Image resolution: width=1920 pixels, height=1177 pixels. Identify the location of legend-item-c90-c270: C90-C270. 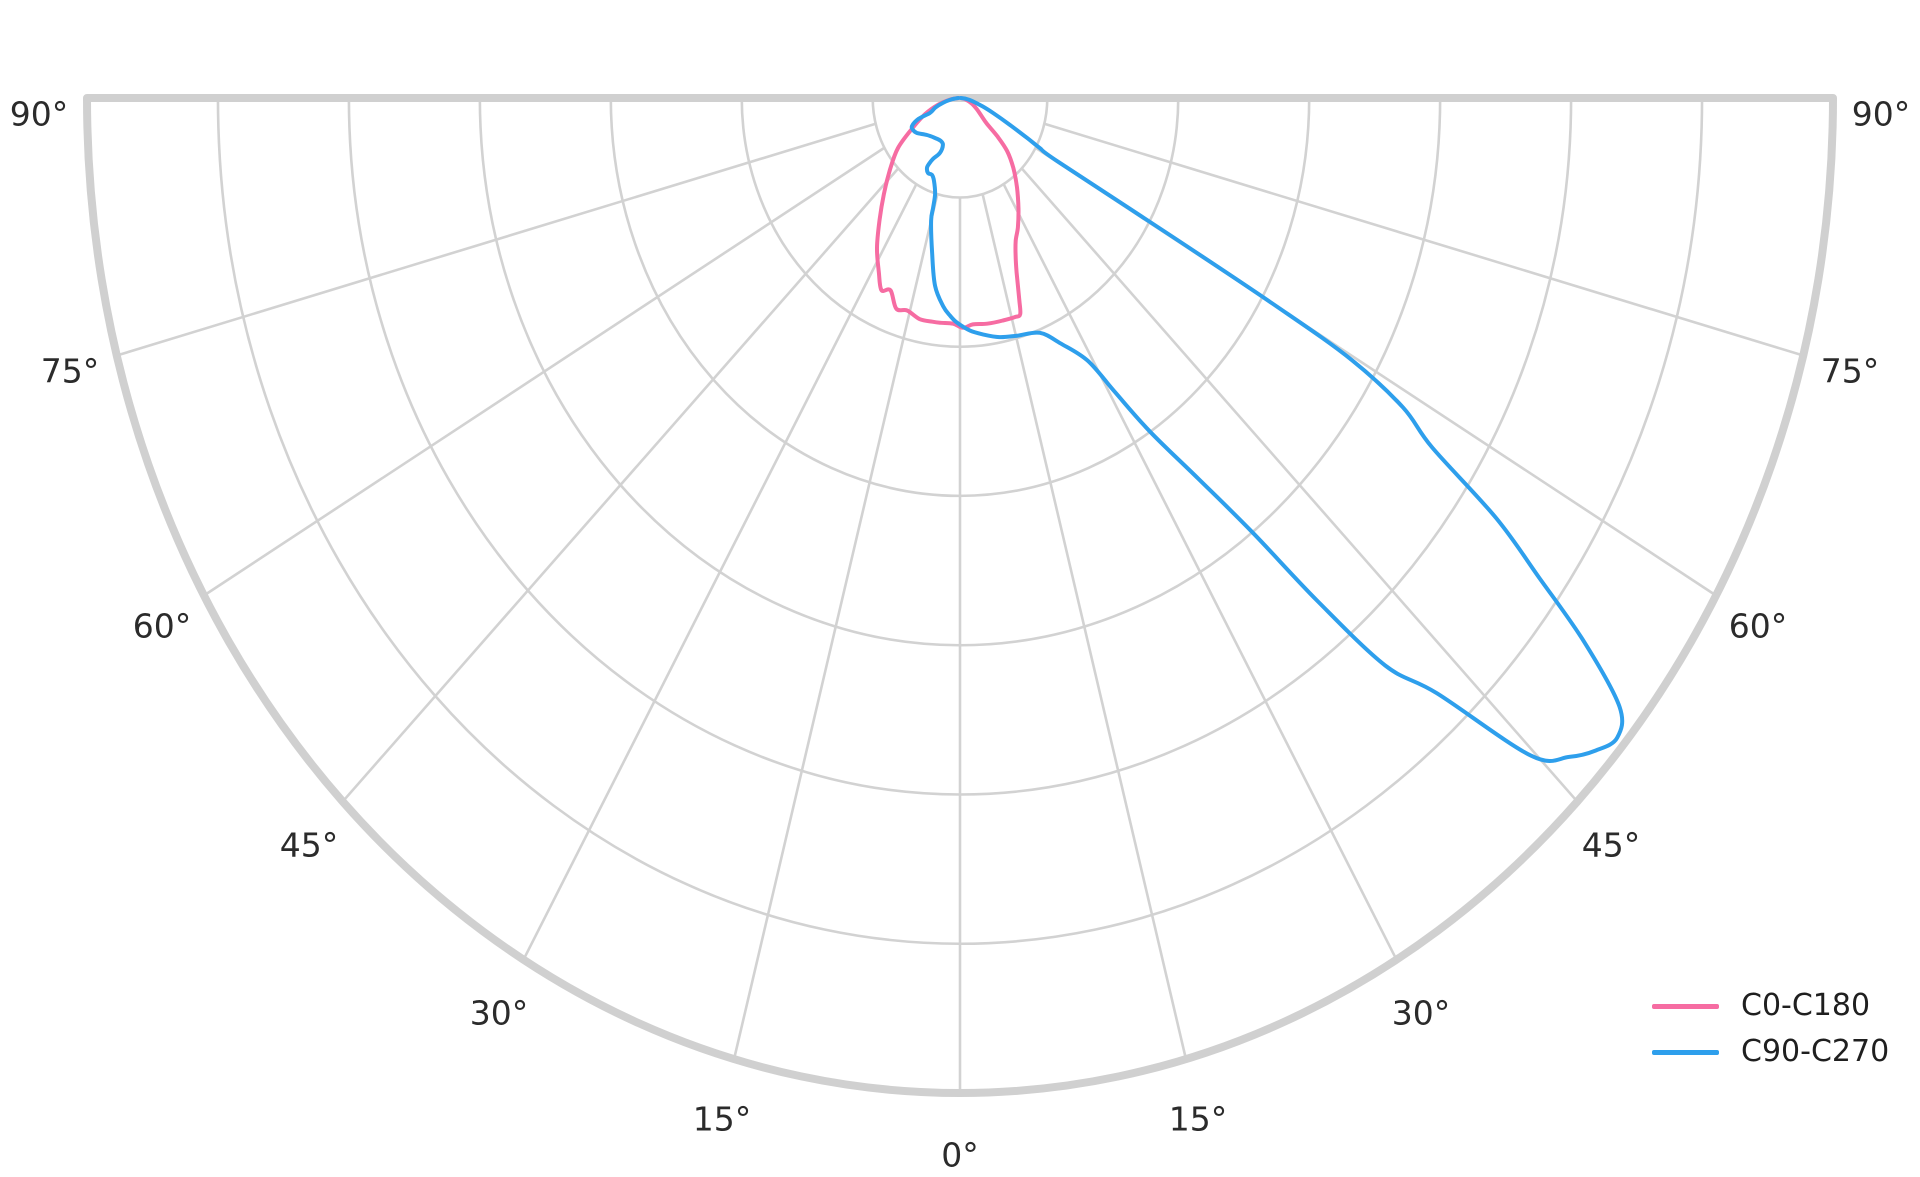
(1770, 1052).